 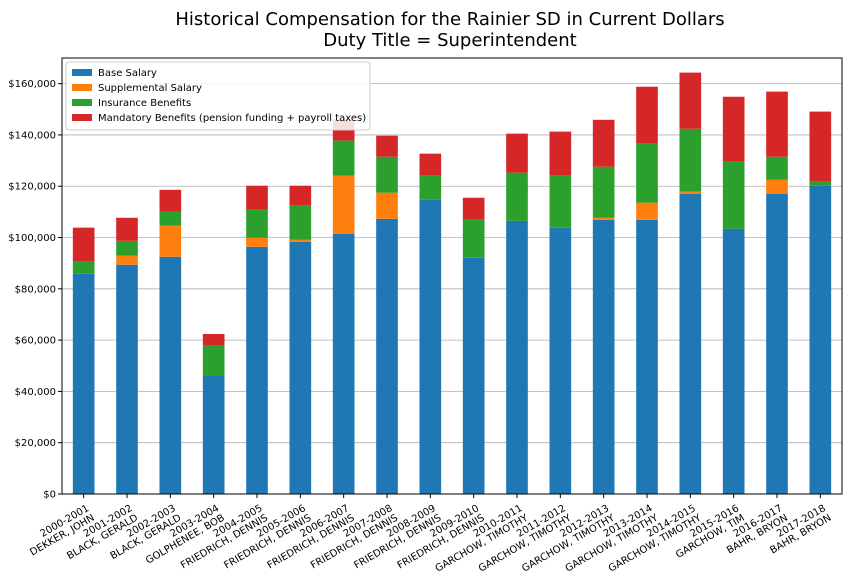 What do you see at coordinates (35, 289) in the screenshot?
I see `y-tick-label: $80,000` at bounding box center [35, 289].